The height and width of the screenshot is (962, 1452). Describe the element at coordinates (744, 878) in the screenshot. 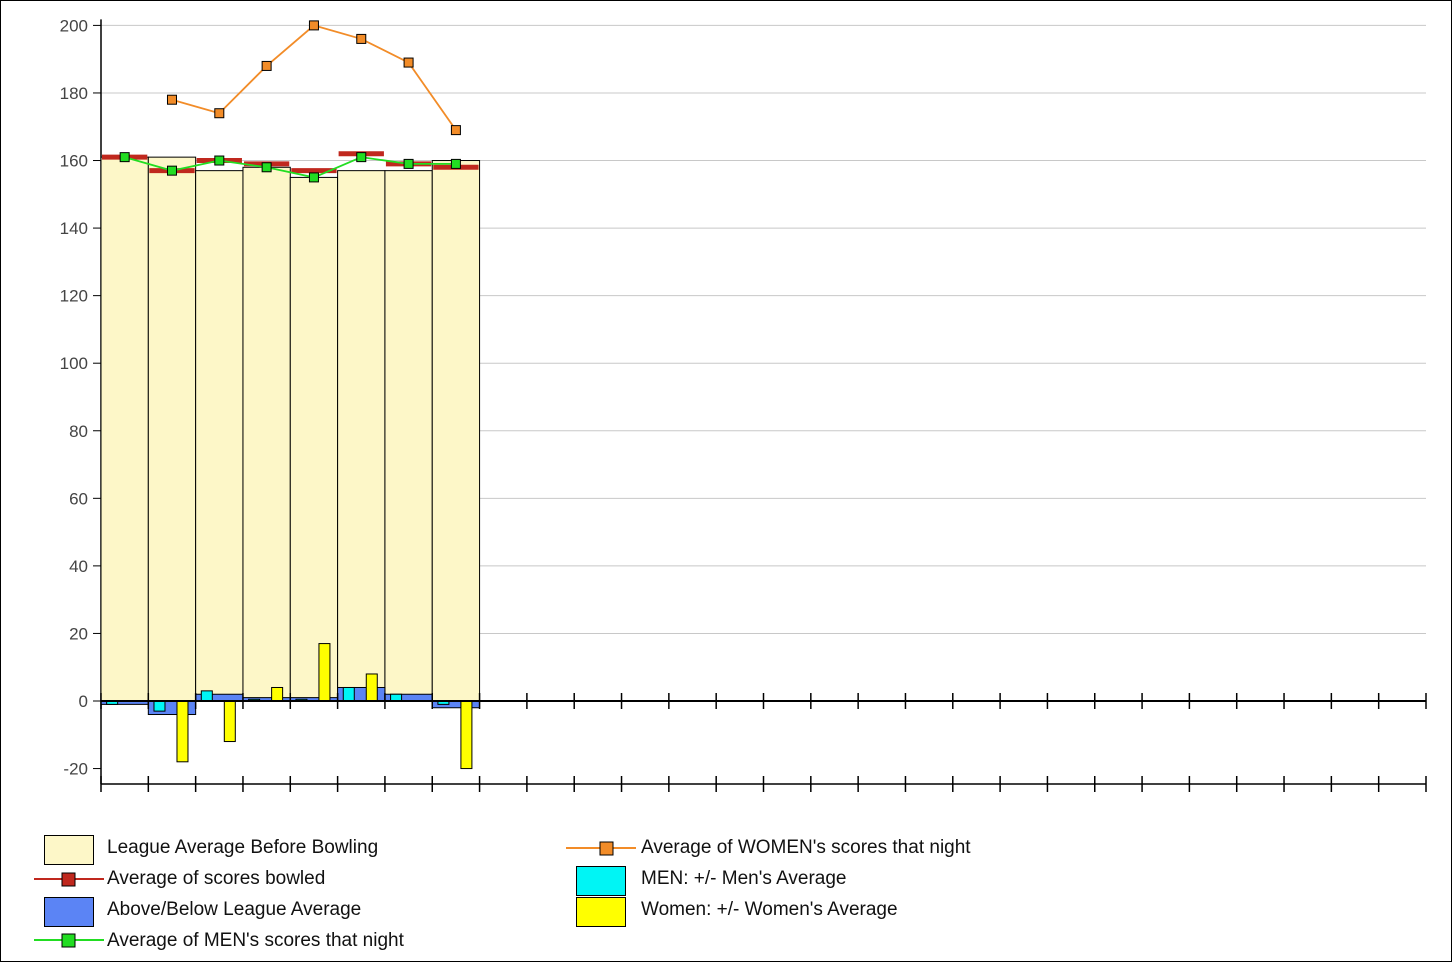

I see `legend-label-men-pm: MEN: +/- Men's Average` at that location.